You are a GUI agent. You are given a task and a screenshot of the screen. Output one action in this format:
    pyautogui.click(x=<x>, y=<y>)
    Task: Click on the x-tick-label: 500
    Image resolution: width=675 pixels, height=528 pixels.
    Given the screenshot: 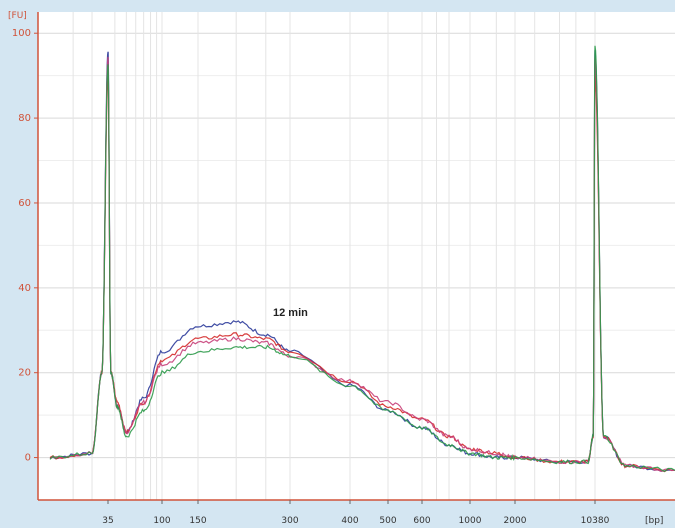 What is the action you would take?
    pyautogui.click(x=387, y=521)
    